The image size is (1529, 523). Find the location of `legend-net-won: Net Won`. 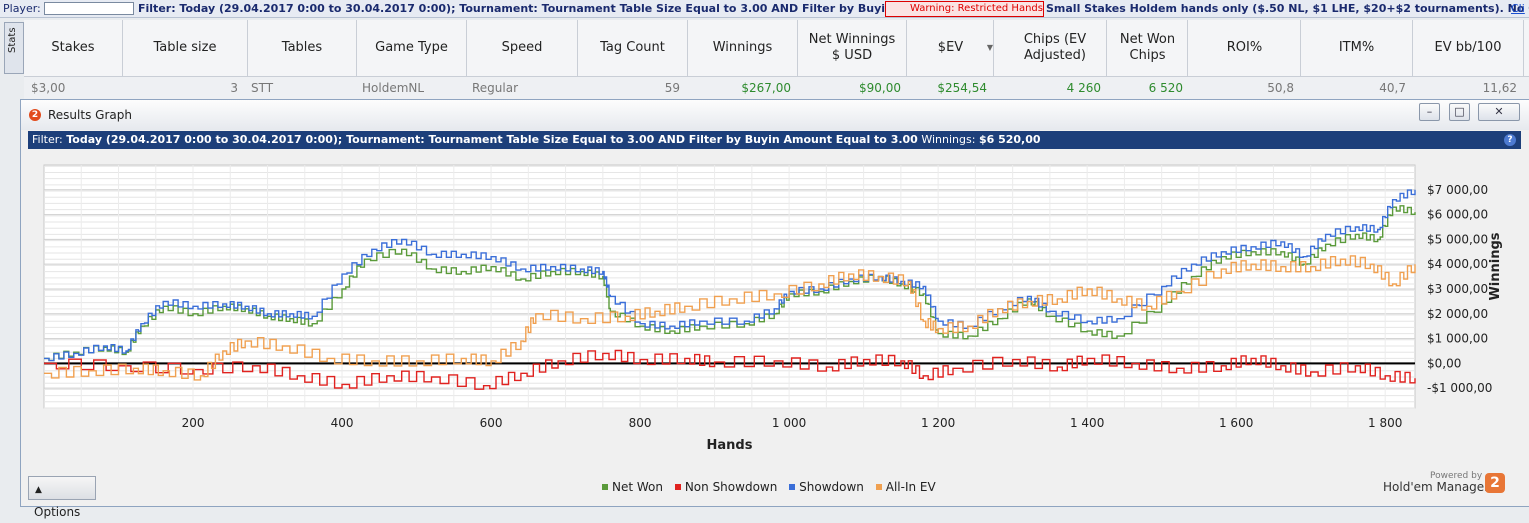

legend-net-won: Net Won is located at coordinates (637, 487).